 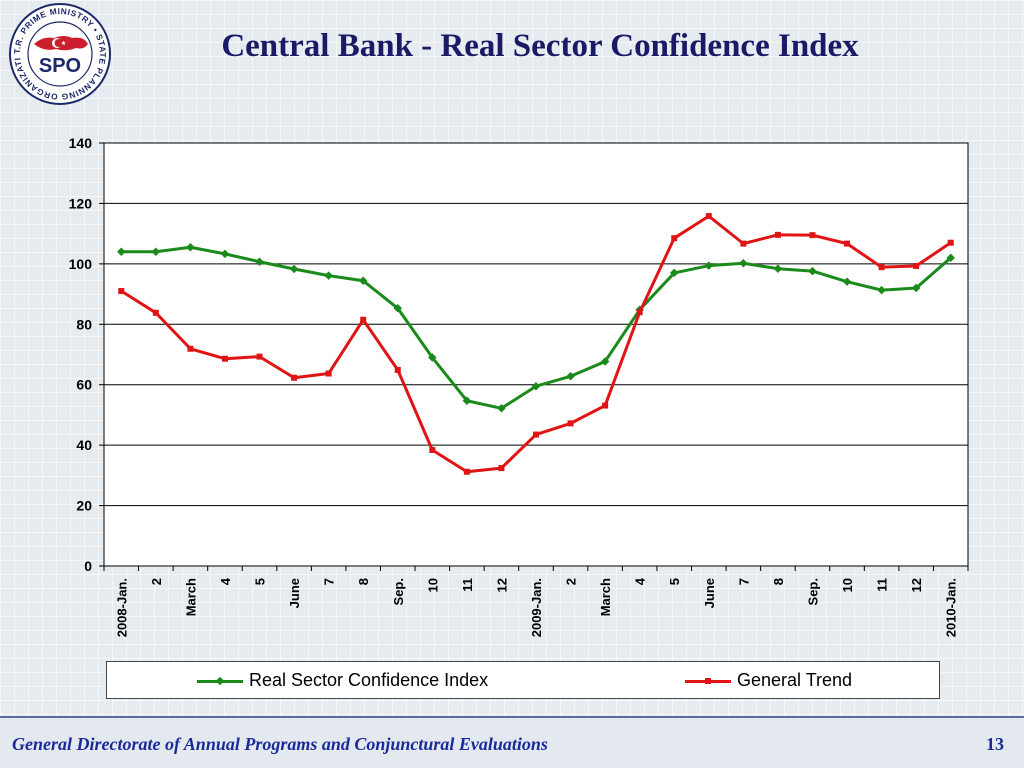 I want to click on y-tick-label: 80, so click(x=84, y=324).